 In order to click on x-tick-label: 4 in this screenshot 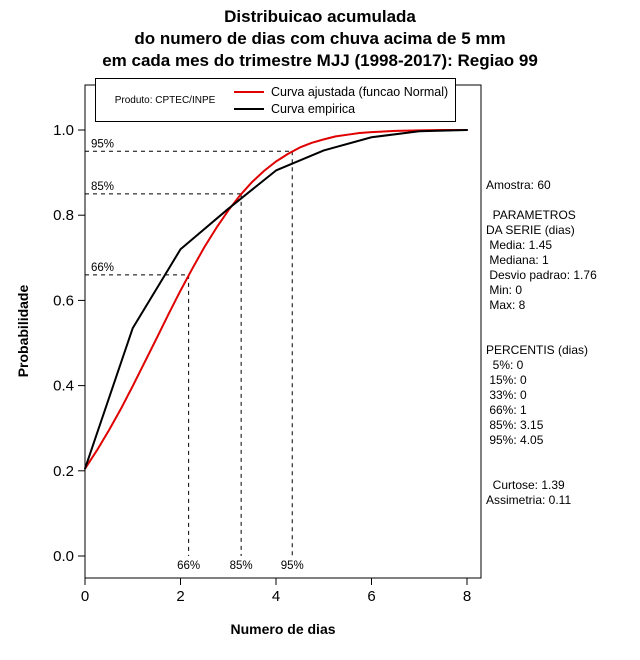, I will do `click(276, 596)`.